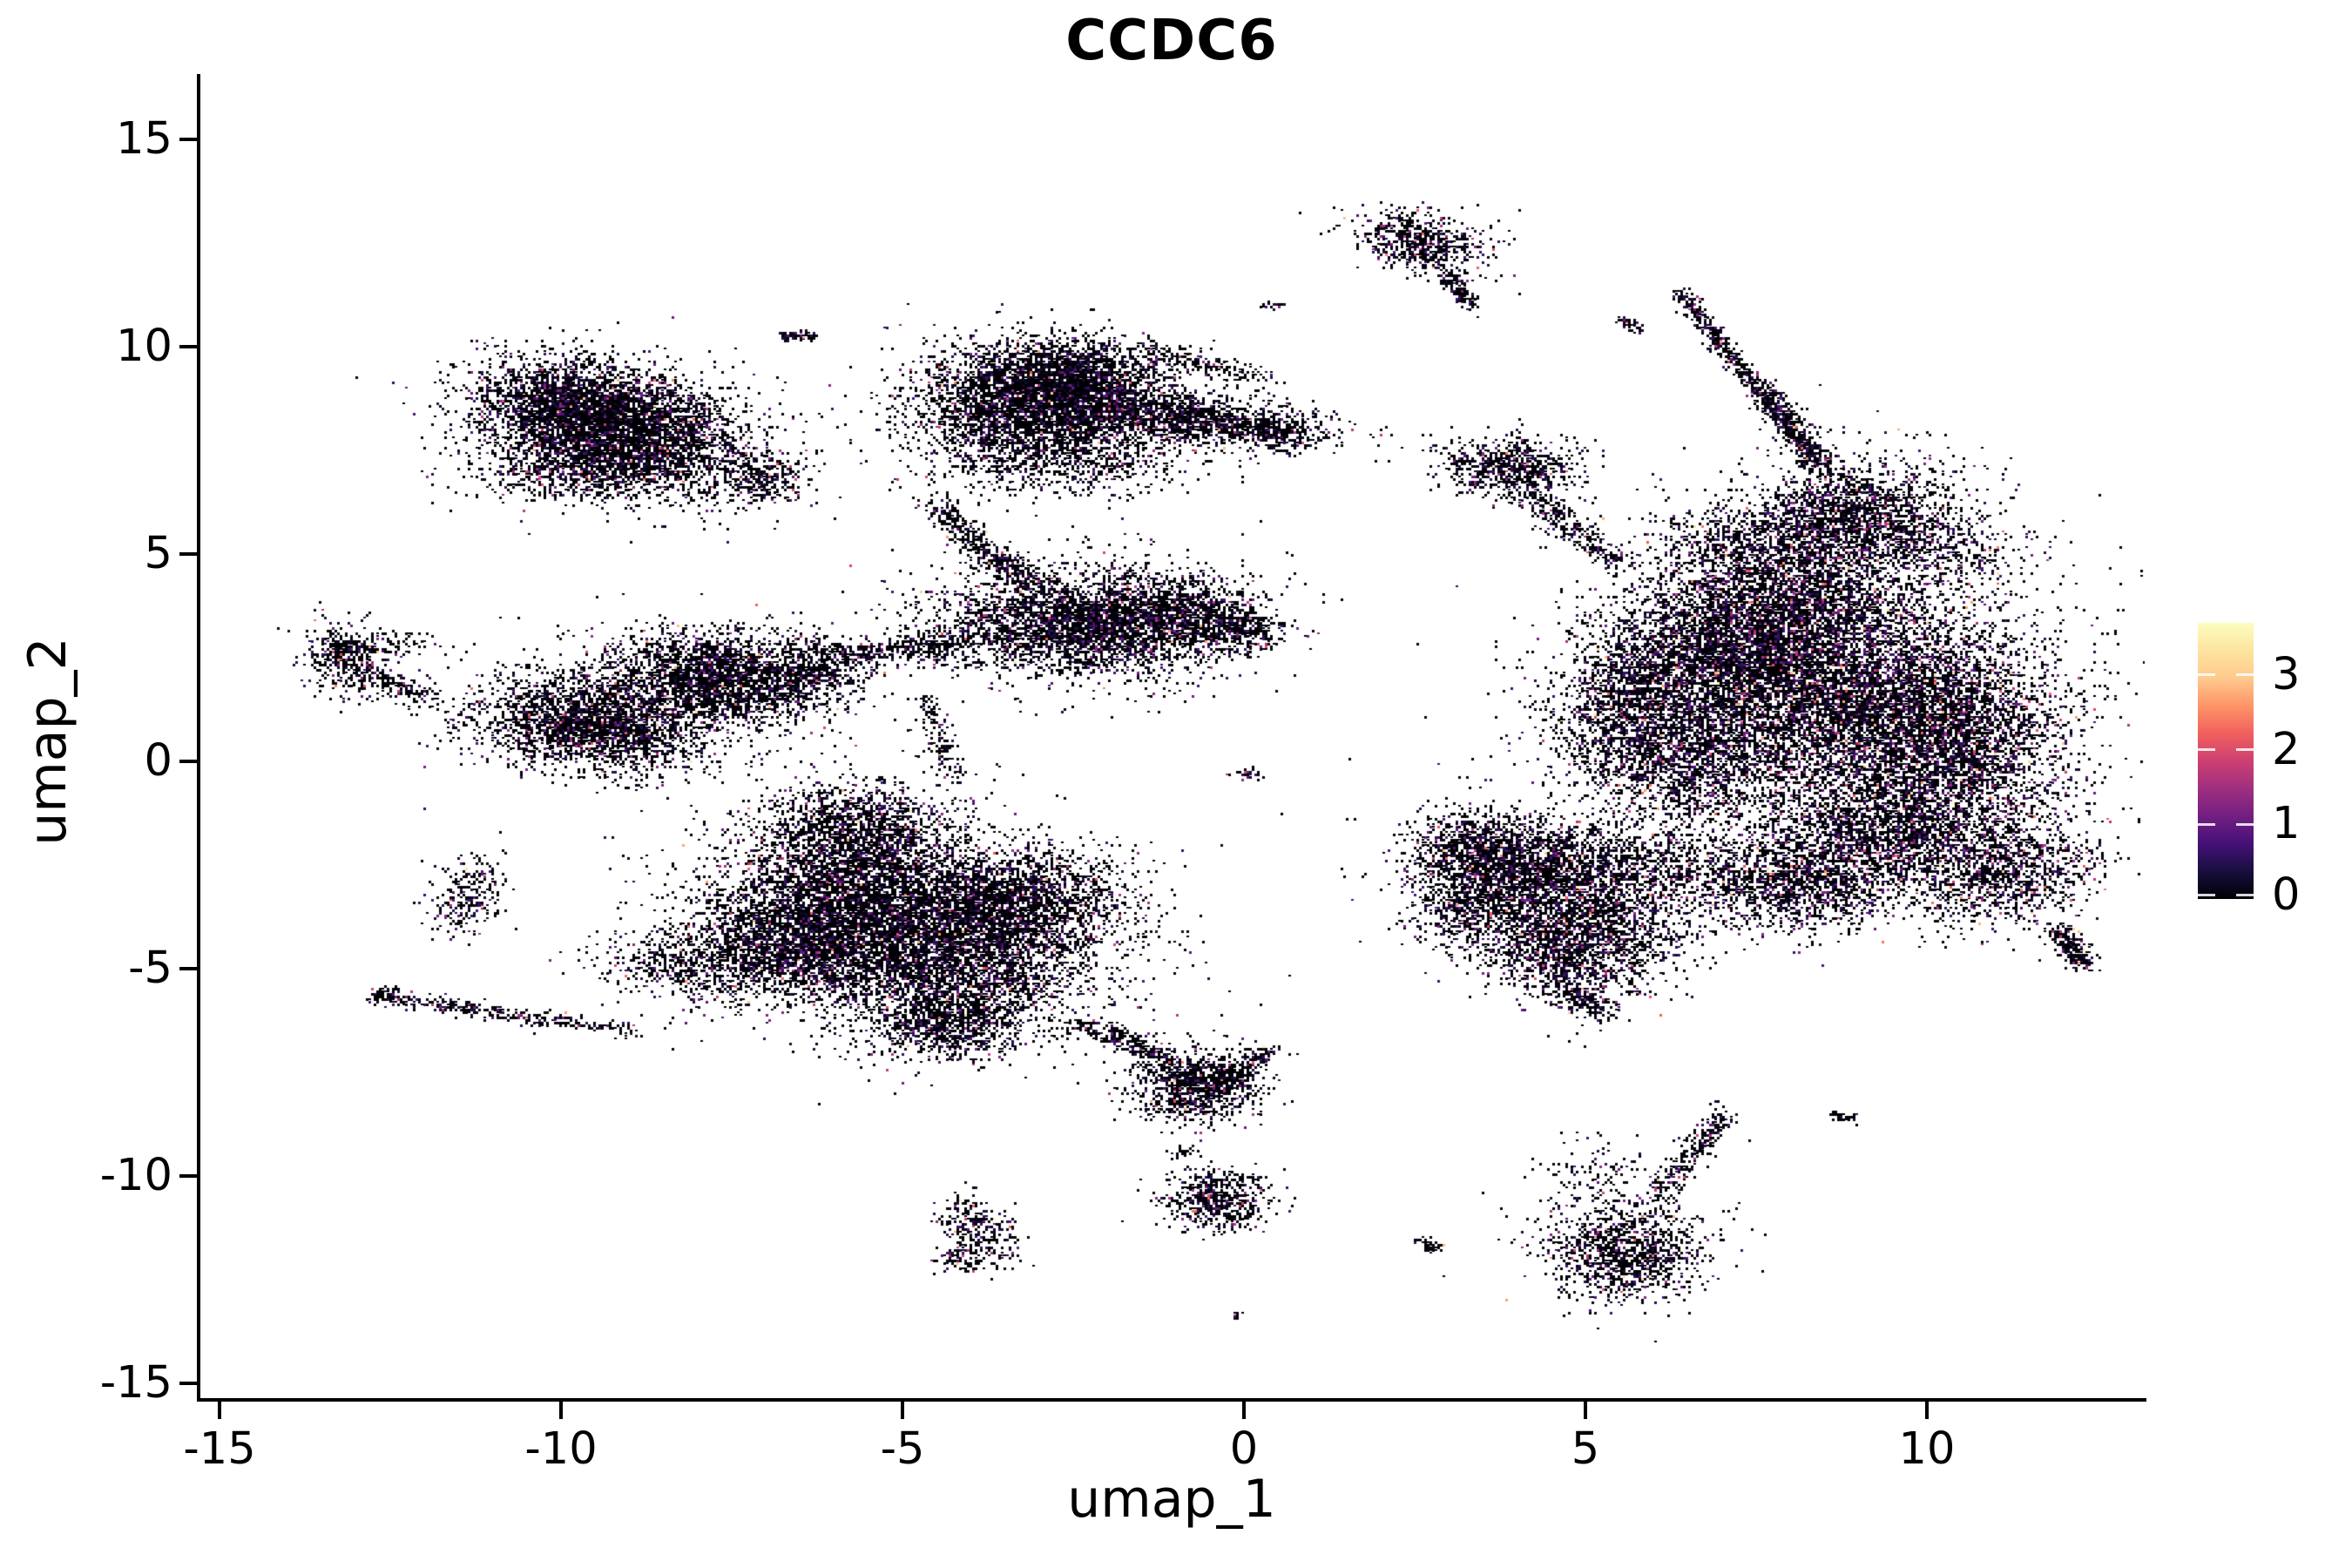 This screenshot has width=2352, height=1568. What do you see at coordinates (1172, 1400) in the screenshot?
I see `x-axis-line` at bounding box center [1172, 1400].